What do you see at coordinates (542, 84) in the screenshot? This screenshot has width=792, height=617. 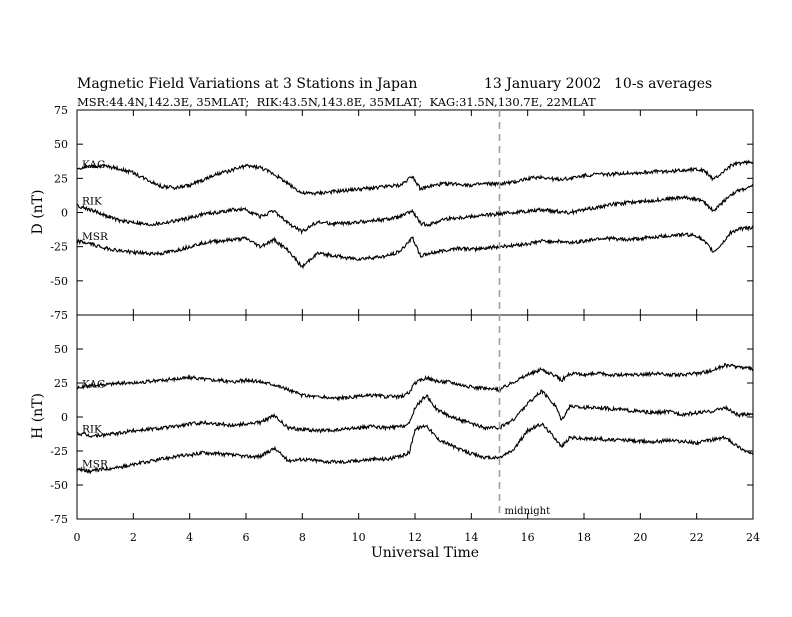 I see `chart-date: 13 January 2002` at bounding box center [542, 84].